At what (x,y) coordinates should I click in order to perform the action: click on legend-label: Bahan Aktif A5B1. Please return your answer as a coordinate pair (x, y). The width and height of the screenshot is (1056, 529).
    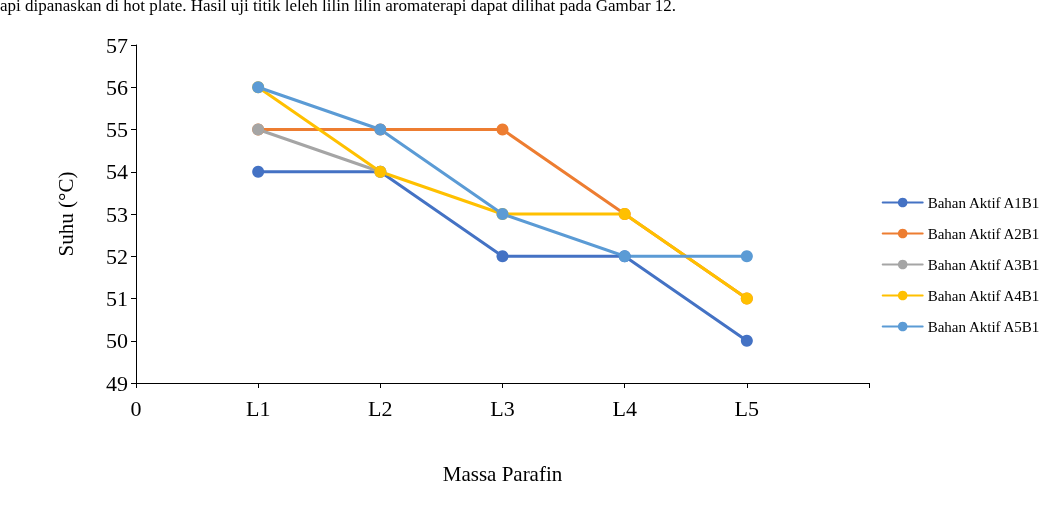
    Looking at the image, I should click on (983, 326).